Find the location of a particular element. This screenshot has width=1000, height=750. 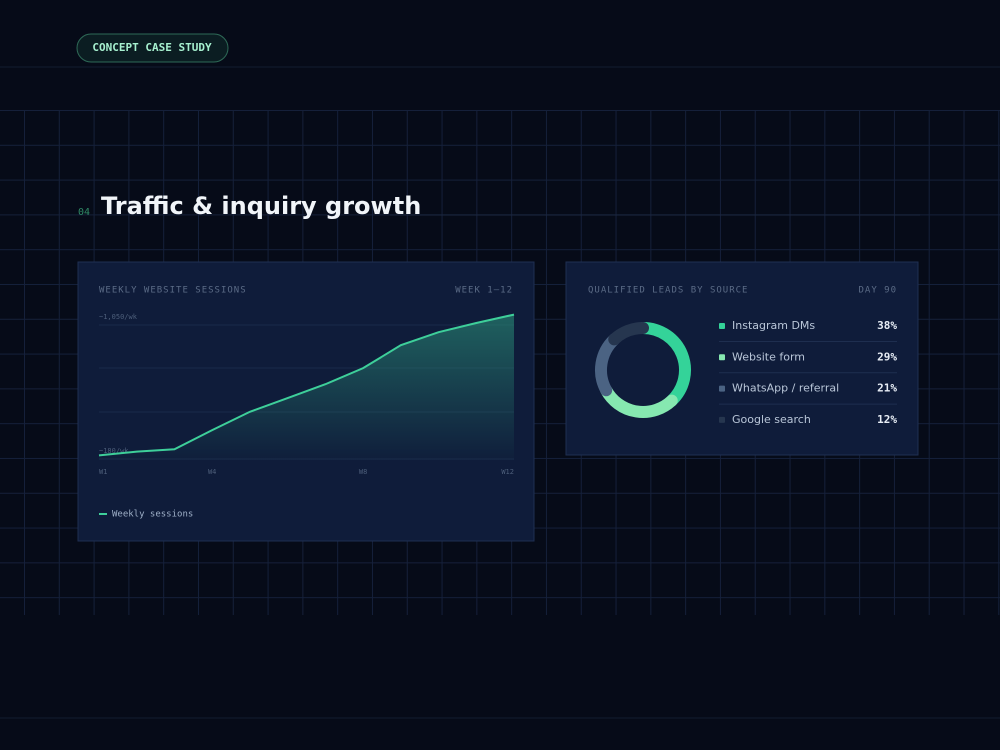

legend-value: 38% is located at coordinates (887, 325).